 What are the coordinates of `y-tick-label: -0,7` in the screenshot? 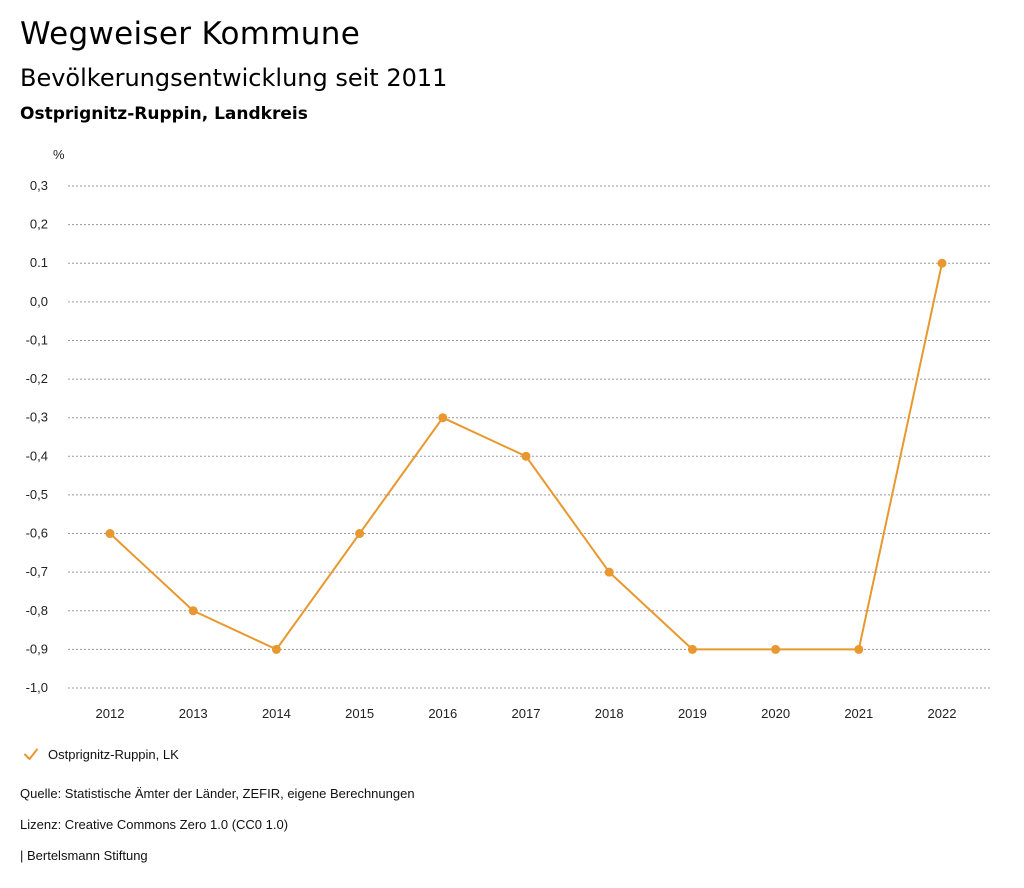 It's located at (37, 571).